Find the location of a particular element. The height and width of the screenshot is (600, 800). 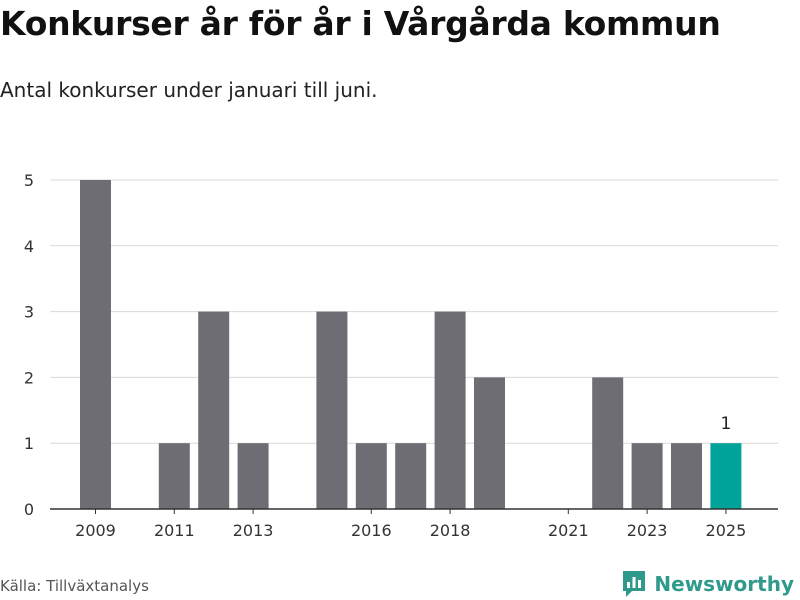

x-tick-label: 2011 is located at coordinates (174, 530).